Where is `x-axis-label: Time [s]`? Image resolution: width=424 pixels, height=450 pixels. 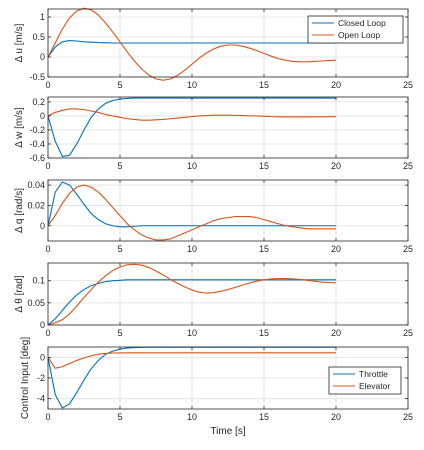 x-axis-label: Time [s] is located at coordinates (227, 431).